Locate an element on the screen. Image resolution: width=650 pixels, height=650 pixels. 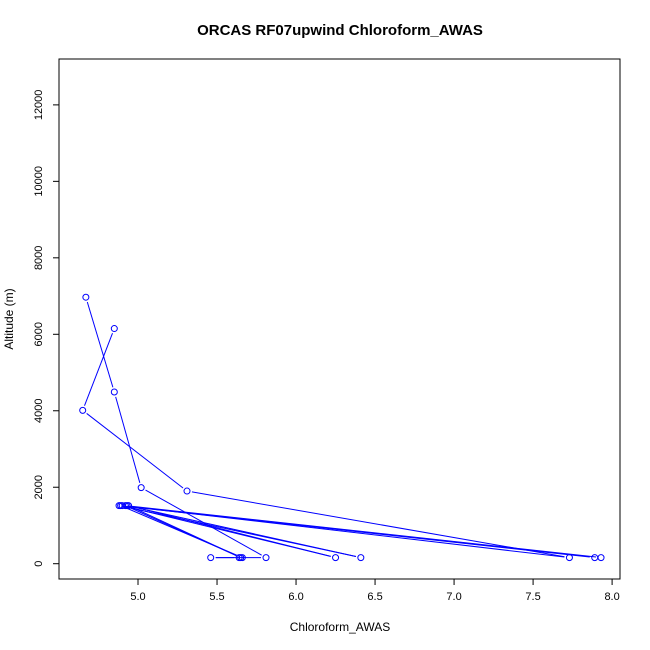
y-tick-label: 12000 is located at coordinates (39, 105).